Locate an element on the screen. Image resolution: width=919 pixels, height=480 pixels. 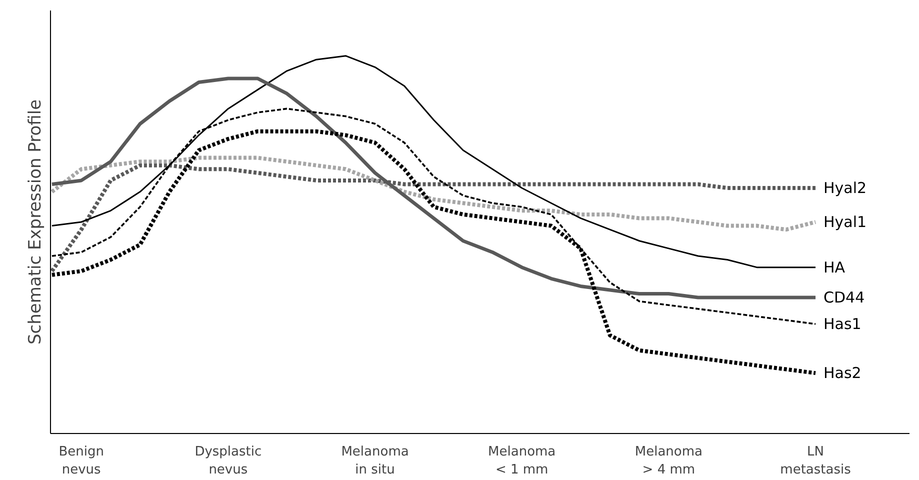
y-axis-title: Schematic Expression Profile is located at coordinates (36, 222).